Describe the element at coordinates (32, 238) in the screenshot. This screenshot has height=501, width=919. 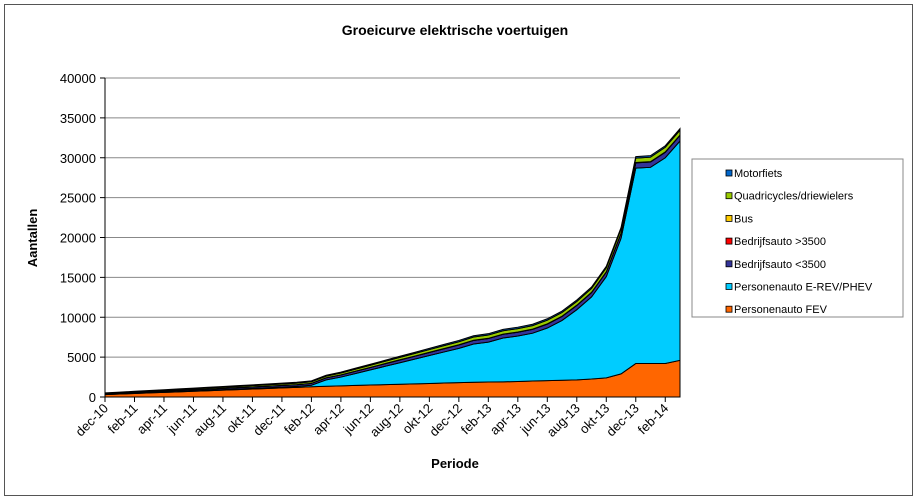
I see `y-axis-label: Aantallen` at that location.